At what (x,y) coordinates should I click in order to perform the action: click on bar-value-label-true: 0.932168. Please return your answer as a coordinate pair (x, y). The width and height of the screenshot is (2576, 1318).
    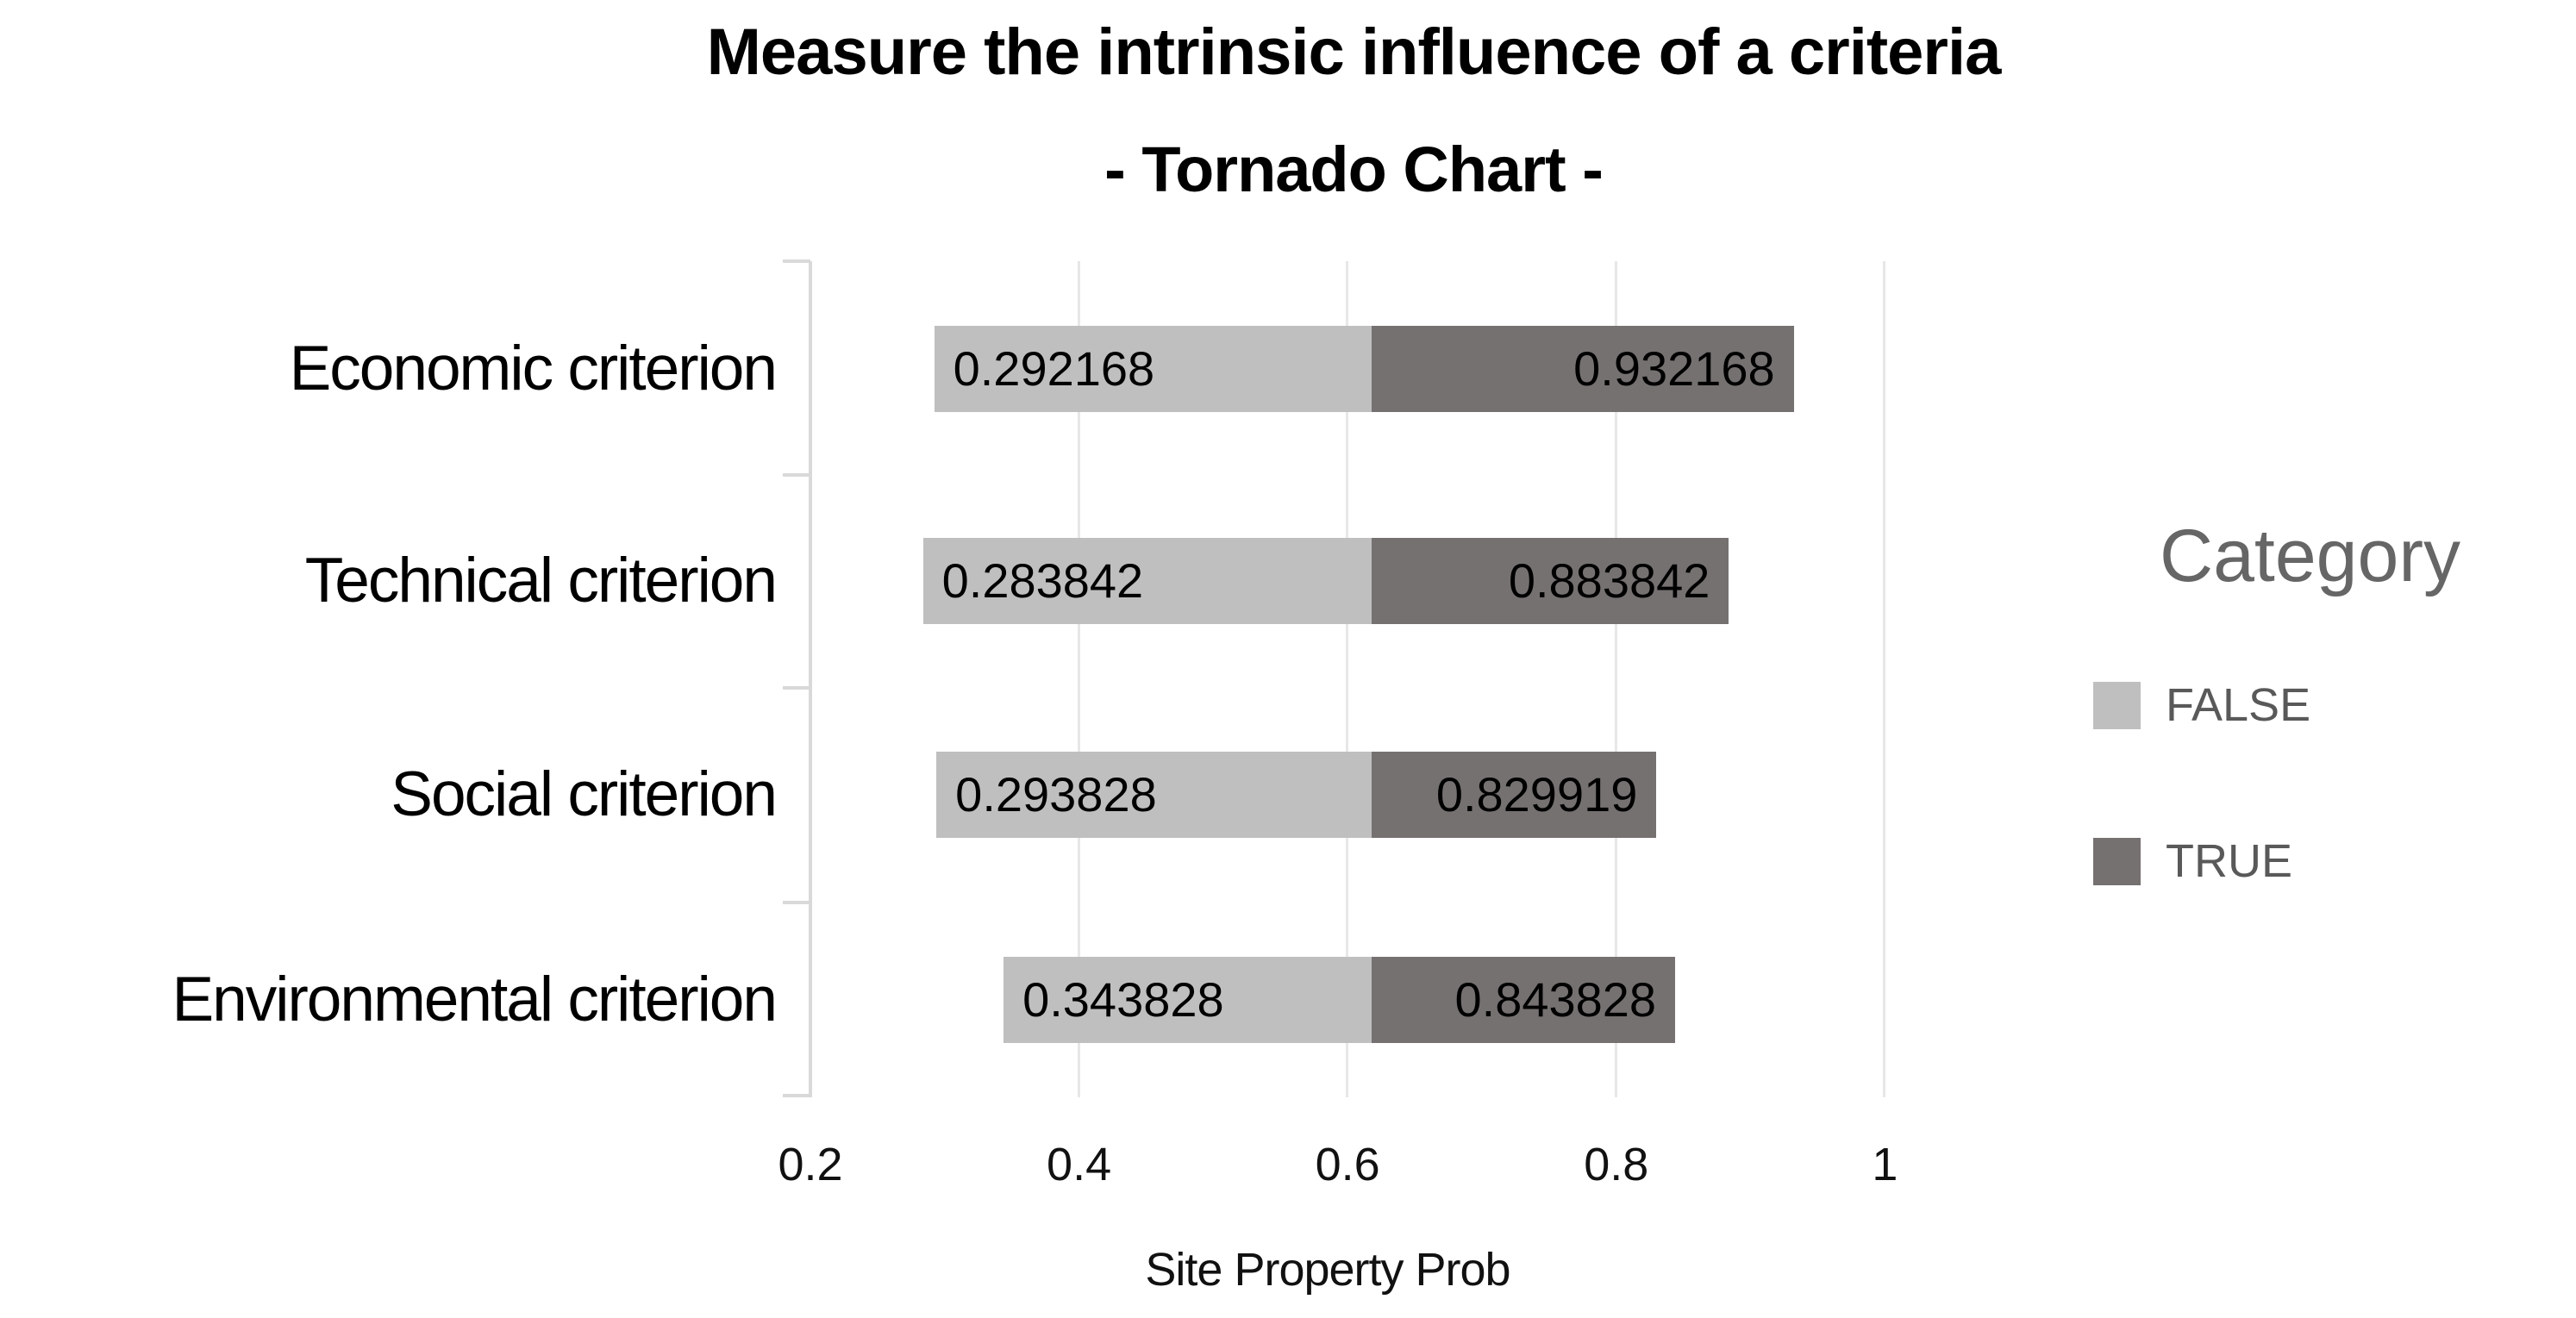
    Looking at the image, I should click on (1674, 368).